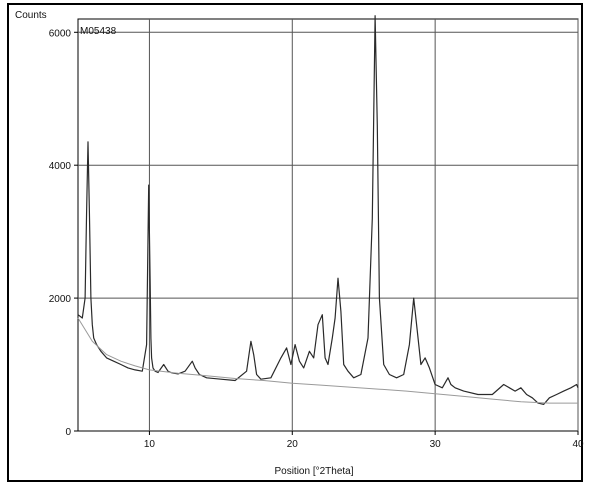 This screenshot has height=489, width=590. Describe the element at coordinates (60, 299) in the screenshot. I see `y-tick-label: 2000` at that location.